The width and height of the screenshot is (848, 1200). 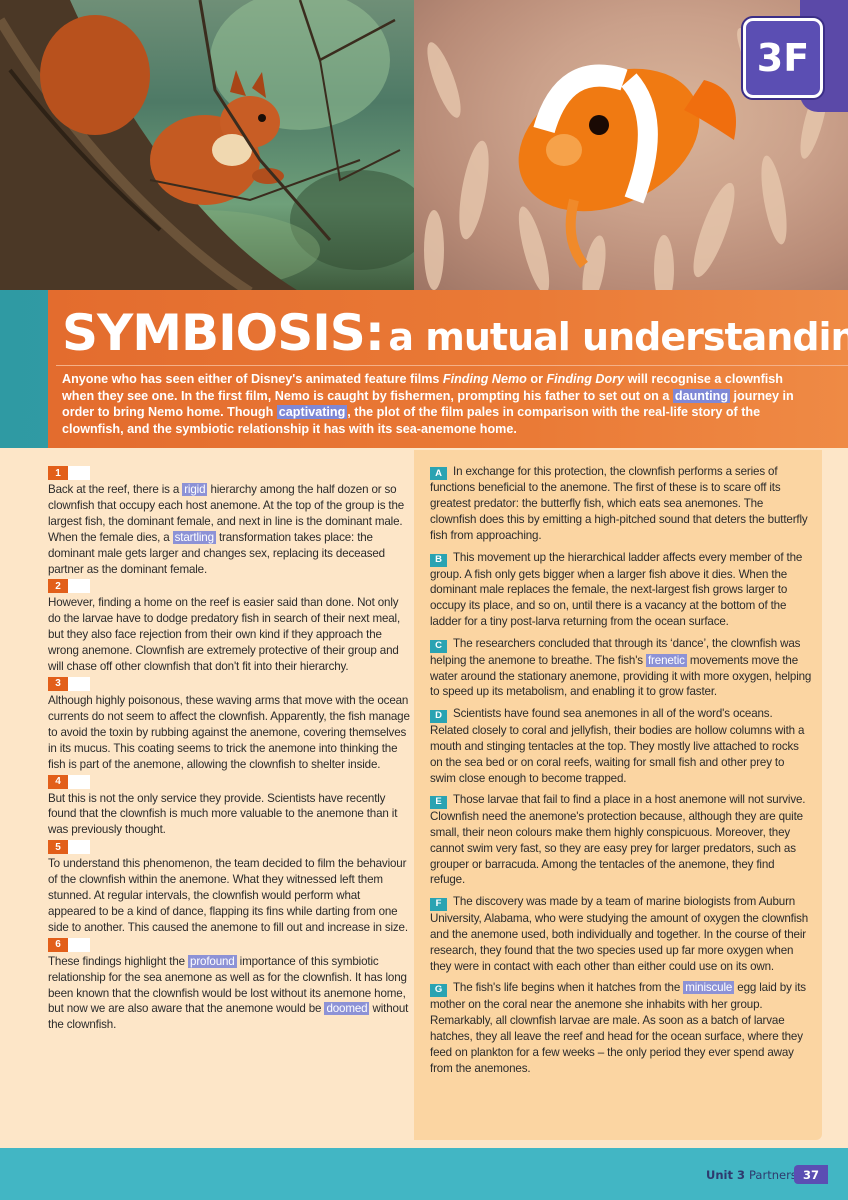 I want to click on highlighted-word: miniscule, so click(x=709, y=988).